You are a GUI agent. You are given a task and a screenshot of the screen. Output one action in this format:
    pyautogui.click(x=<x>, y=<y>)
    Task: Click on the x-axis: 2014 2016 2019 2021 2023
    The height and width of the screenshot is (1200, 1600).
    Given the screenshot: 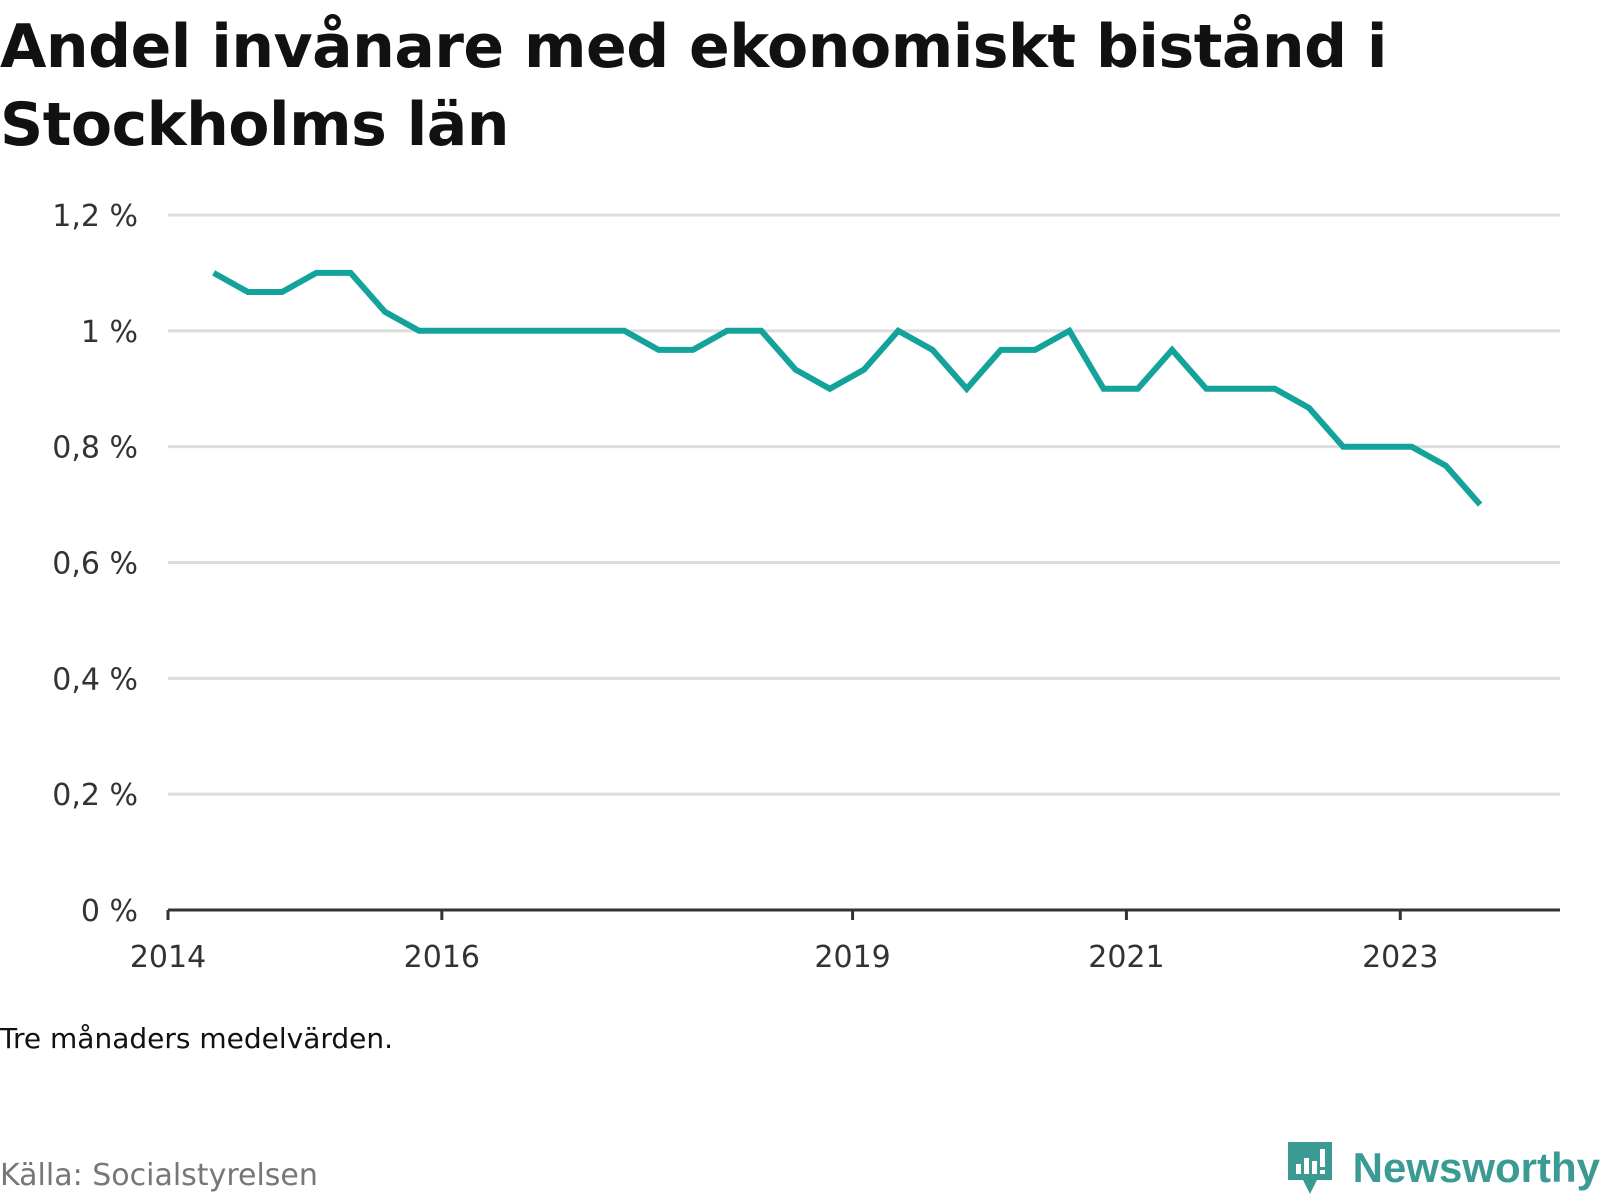 What is the action you would take?
    pyautogui.click(x=845, y=941)
    